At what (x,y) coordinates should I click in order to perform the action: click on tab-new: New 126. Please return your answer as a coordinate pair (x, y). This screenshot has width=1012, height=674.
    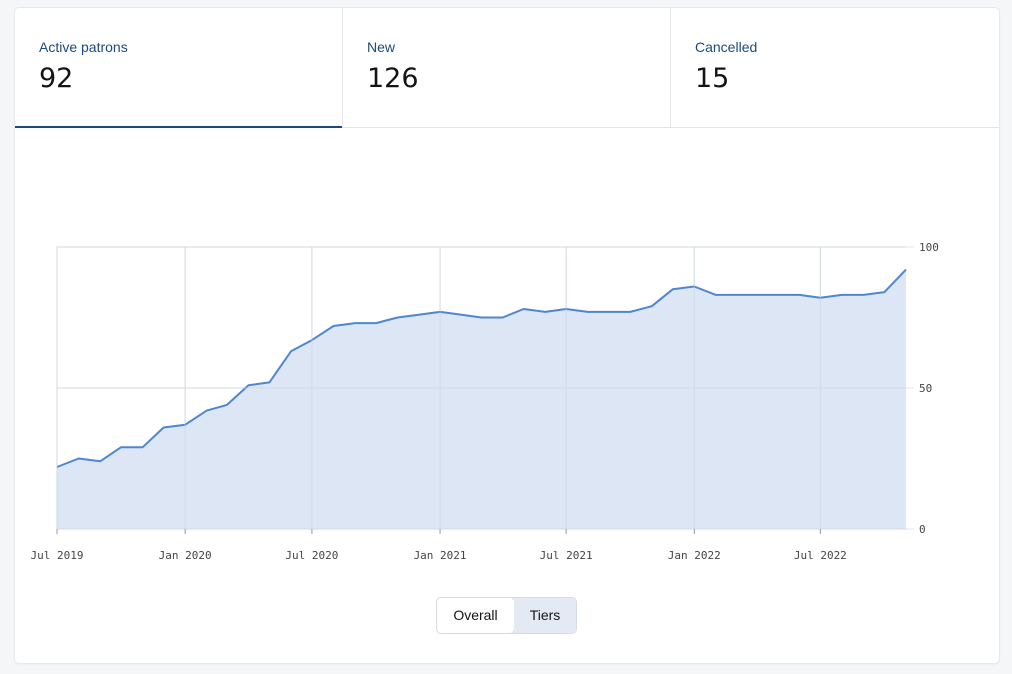
    Looking at the image, I should click on (507, 67).